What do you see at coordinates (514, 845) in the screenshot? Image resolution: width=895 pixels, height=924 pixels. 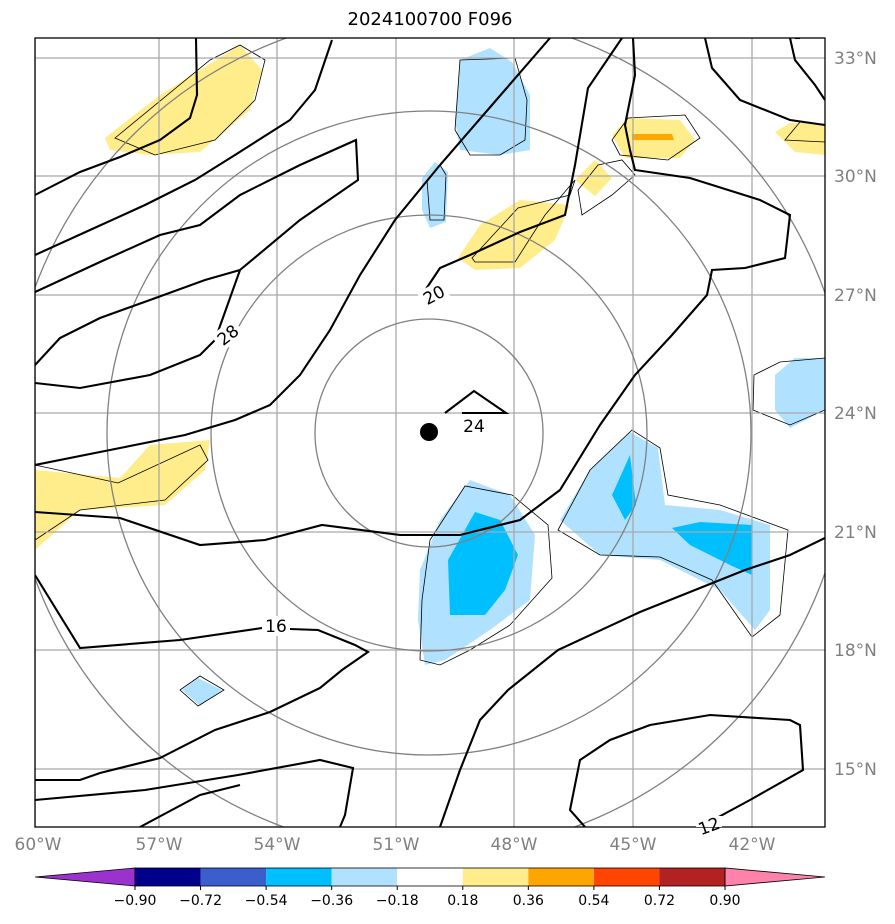 I see `lon-label-48w: 48°W` at bounding box center [514, 845].